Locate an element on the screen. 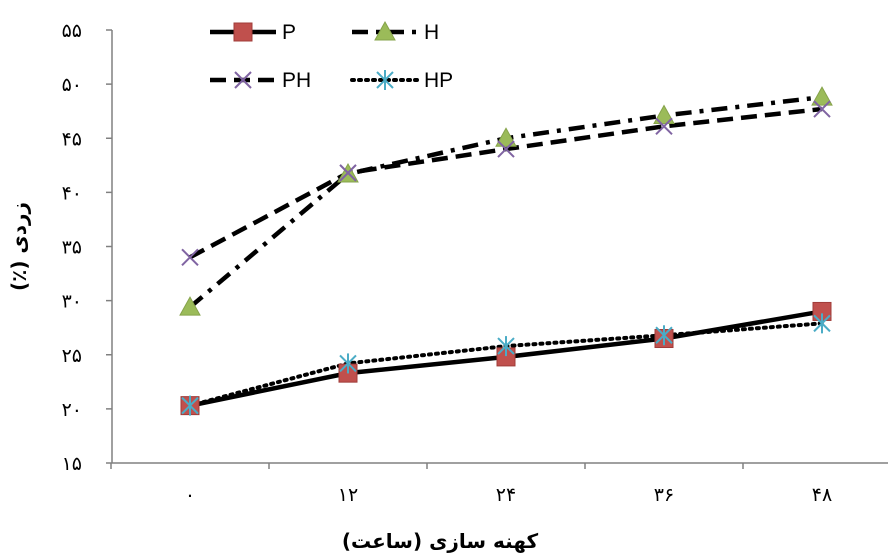 The height and width of the screenshot is (558, 894). y-tick-label: ۲۵ is located at coordinates (72, 356).